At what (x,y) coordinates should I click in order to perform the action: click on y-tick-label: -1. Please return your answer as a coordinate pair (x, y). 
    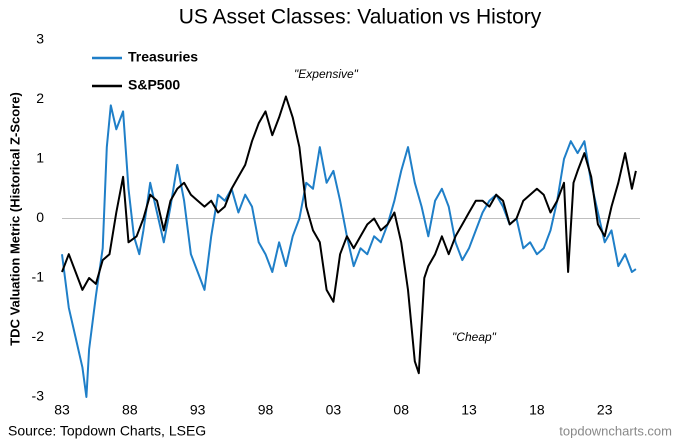
    Looking at the image, I should click on (38, 277).